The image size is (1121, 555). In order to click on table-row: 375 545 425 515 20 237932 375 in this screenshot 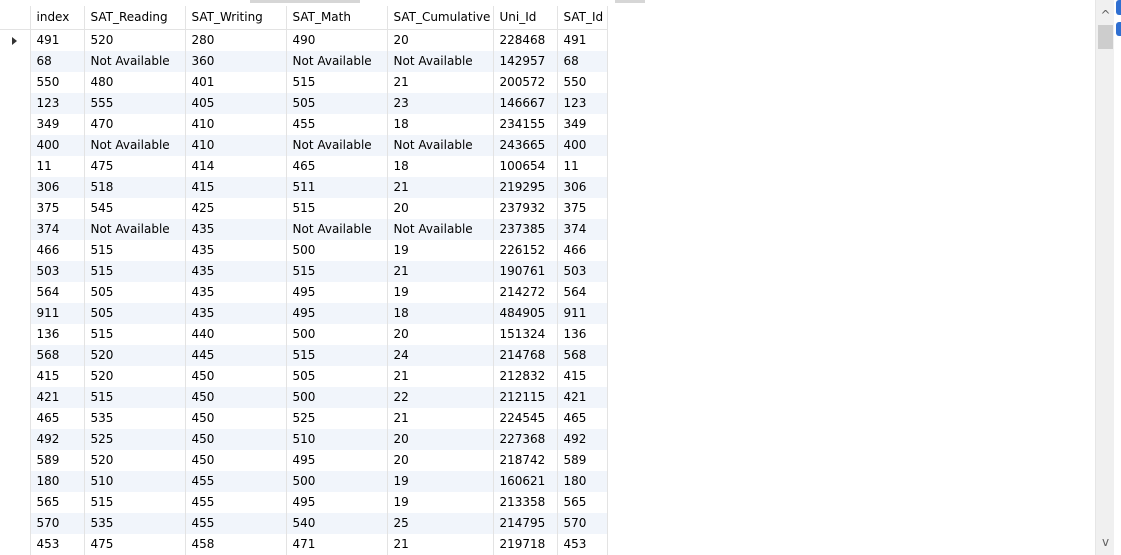, I will do `click(304, 208)`.